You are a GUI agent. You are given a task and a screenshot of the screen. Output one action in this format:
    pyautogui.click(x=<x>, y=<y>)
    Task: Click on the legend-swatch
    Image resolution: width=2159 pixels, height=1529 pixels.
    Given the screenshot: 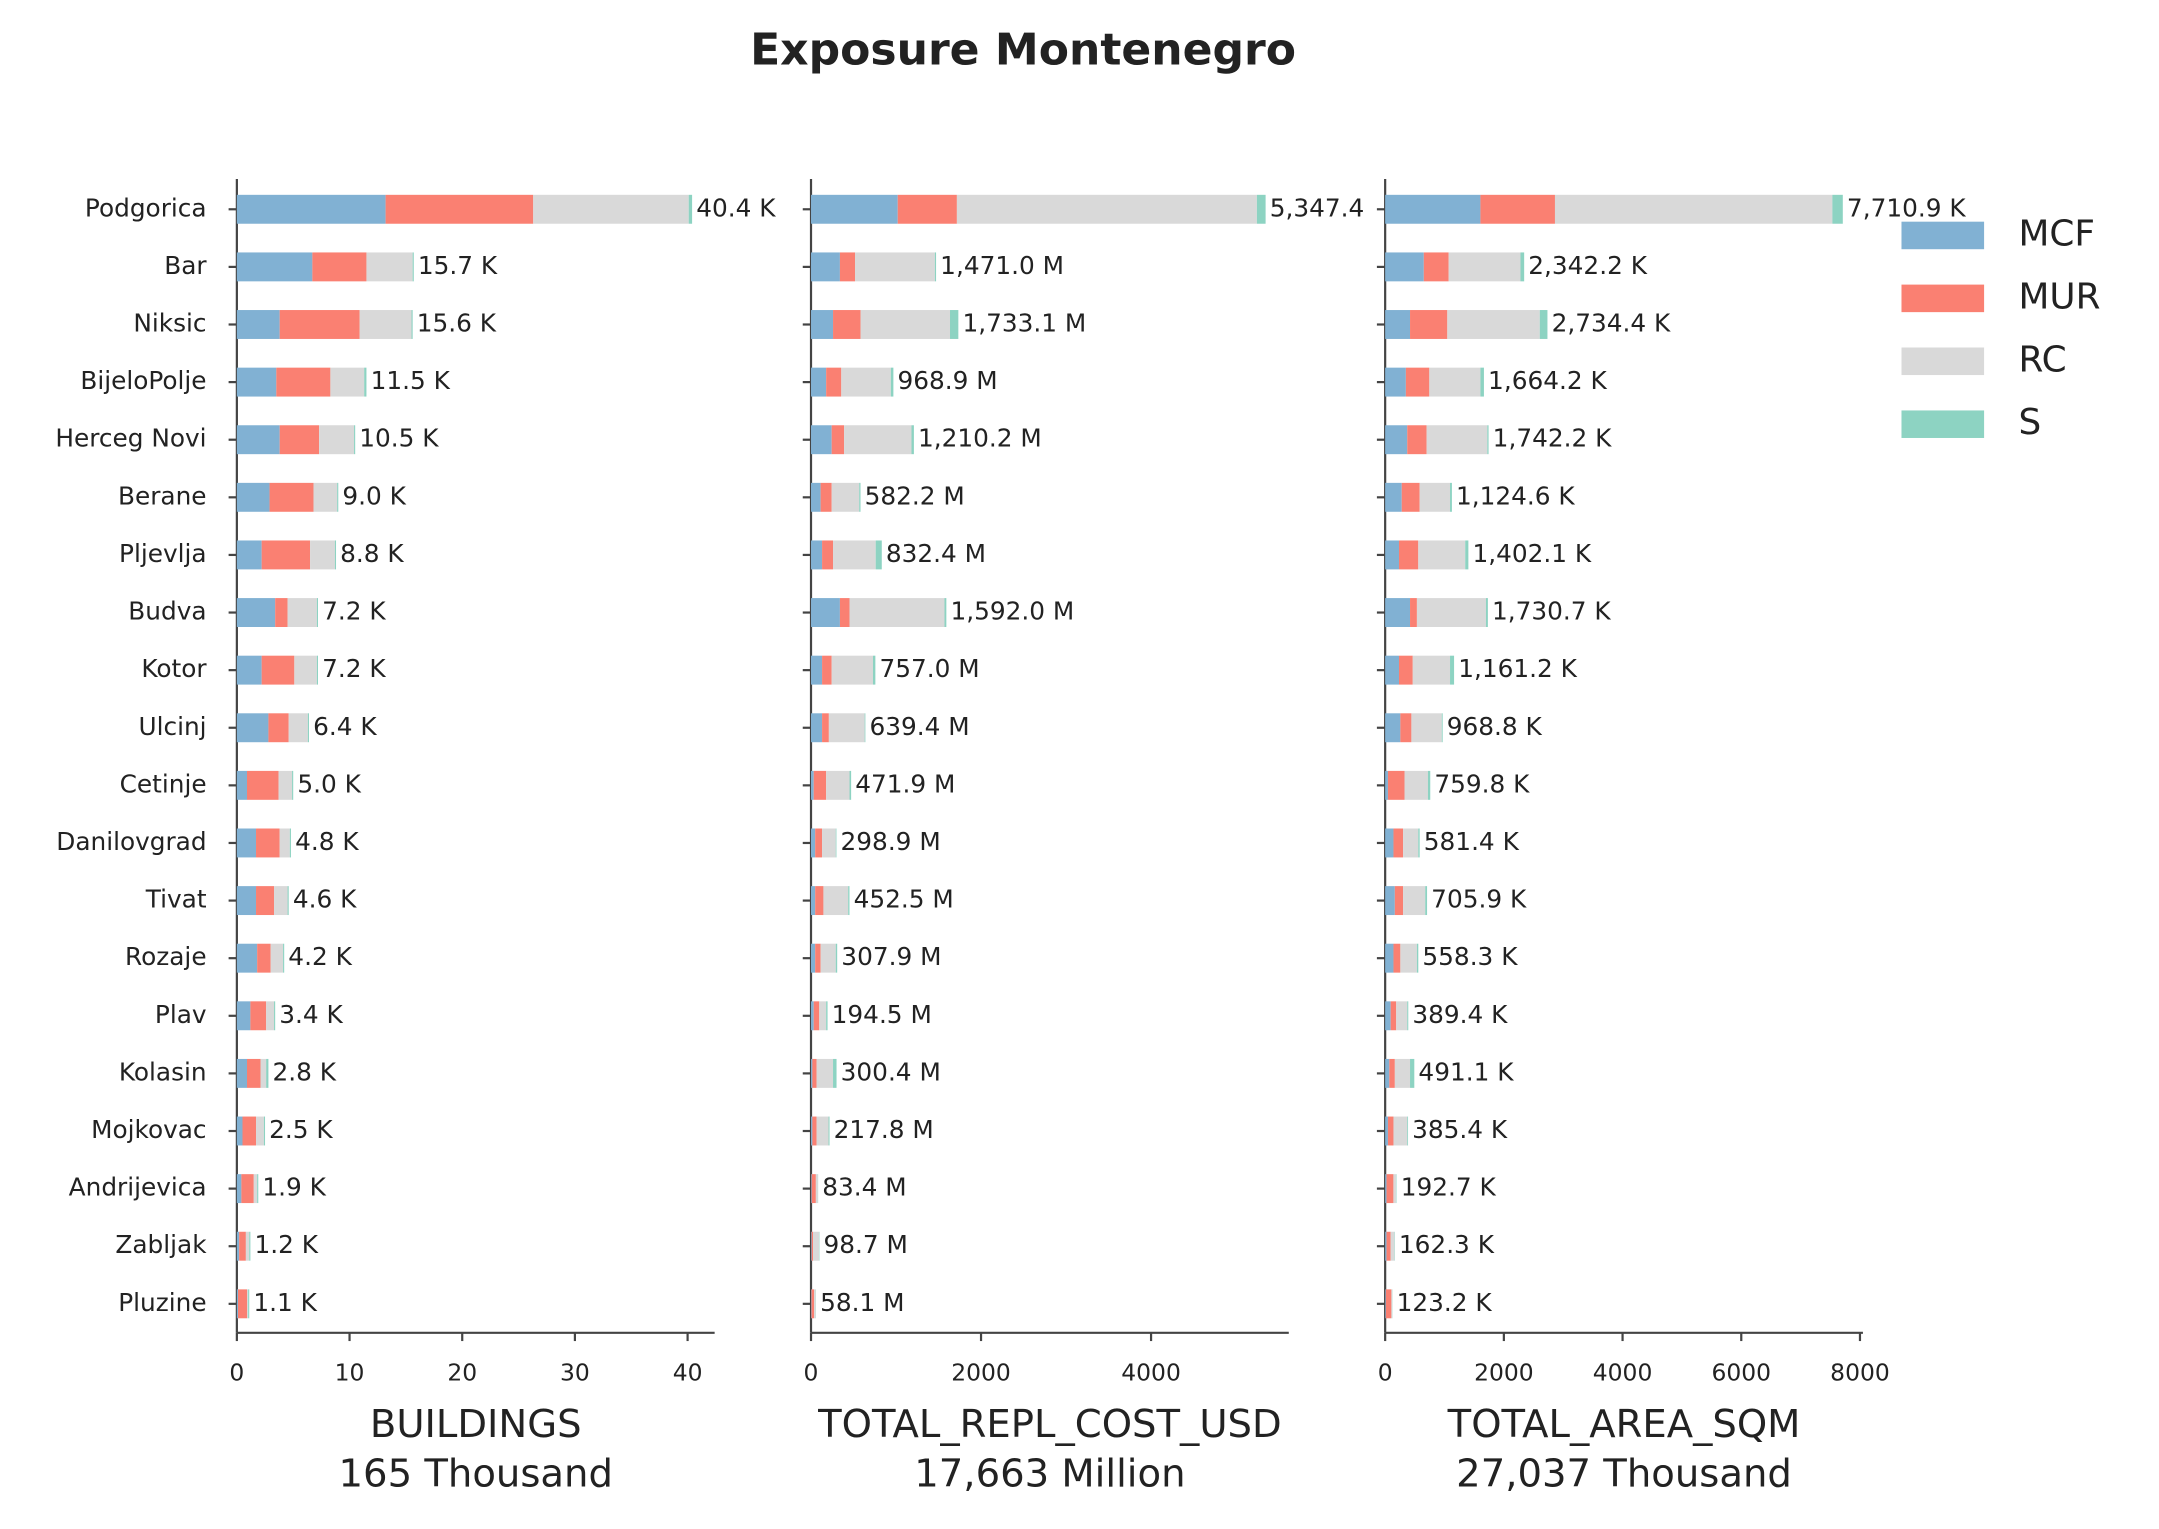 What is the action you would take?
    pyautogui.click(x=1943, y=235)
    